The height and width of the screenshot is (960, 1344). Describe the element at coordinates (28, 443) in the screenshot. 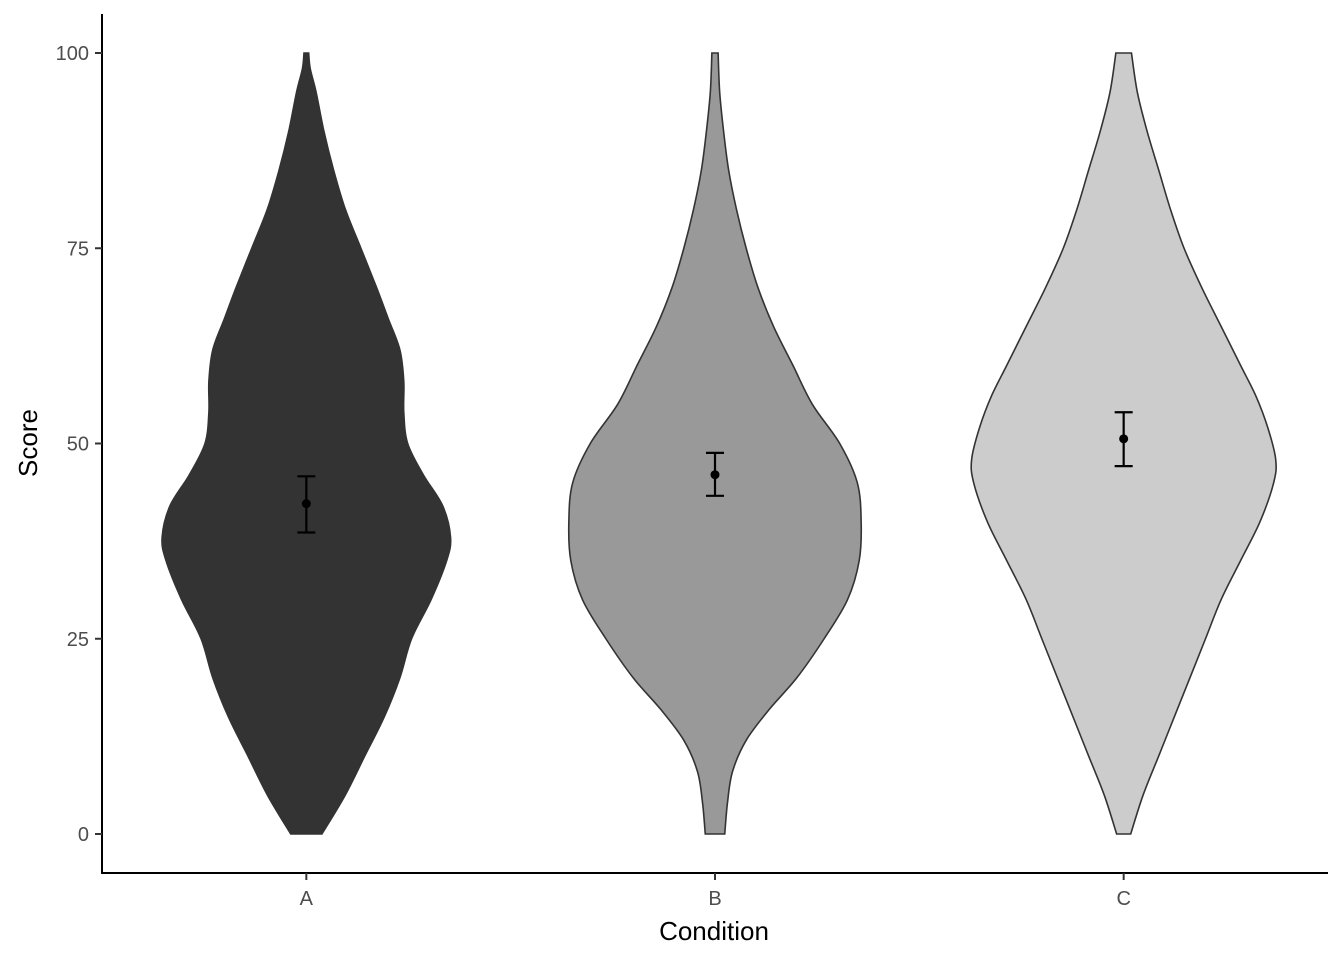

I see `y-axis-title: Score` at that location.